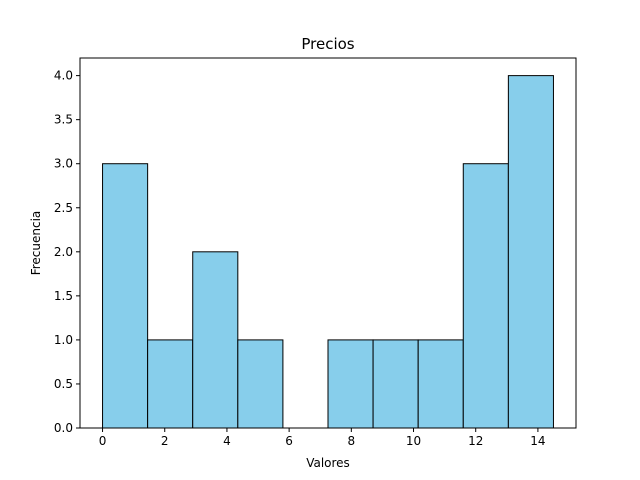 Image resolution: width=640 pixels, height=480 pixels. Describe the element at coordinates (227, 441) in the screenshot. I see `x-tick-label: 4` at that location.